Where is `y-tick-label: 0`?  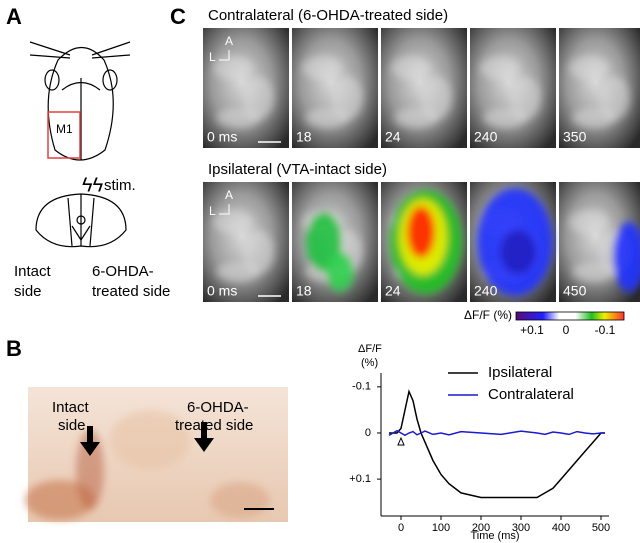
y-tick-label: 0 is located at coordinates (368, 433).